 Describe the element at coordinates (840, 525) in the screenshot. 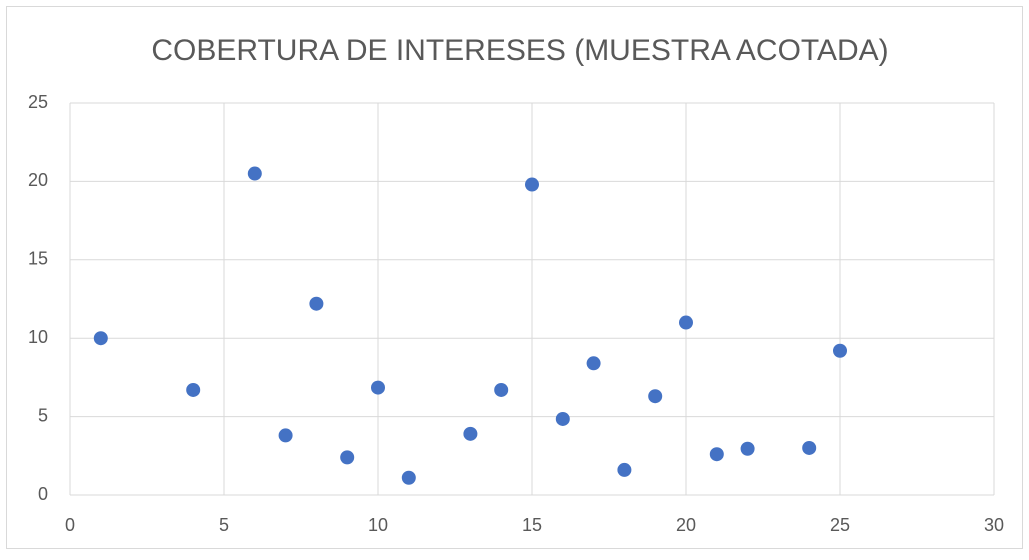

I see `x-tick-label: 25` at that location.